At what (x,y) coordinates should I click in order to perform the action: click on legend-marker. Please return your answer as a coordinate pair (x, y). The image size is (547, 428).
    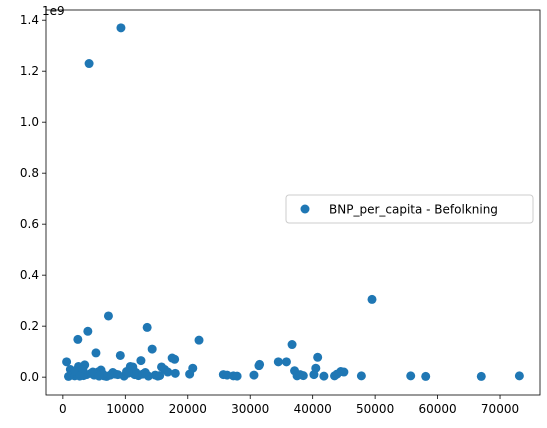
    Looking at the image, I should click on (305, 209).